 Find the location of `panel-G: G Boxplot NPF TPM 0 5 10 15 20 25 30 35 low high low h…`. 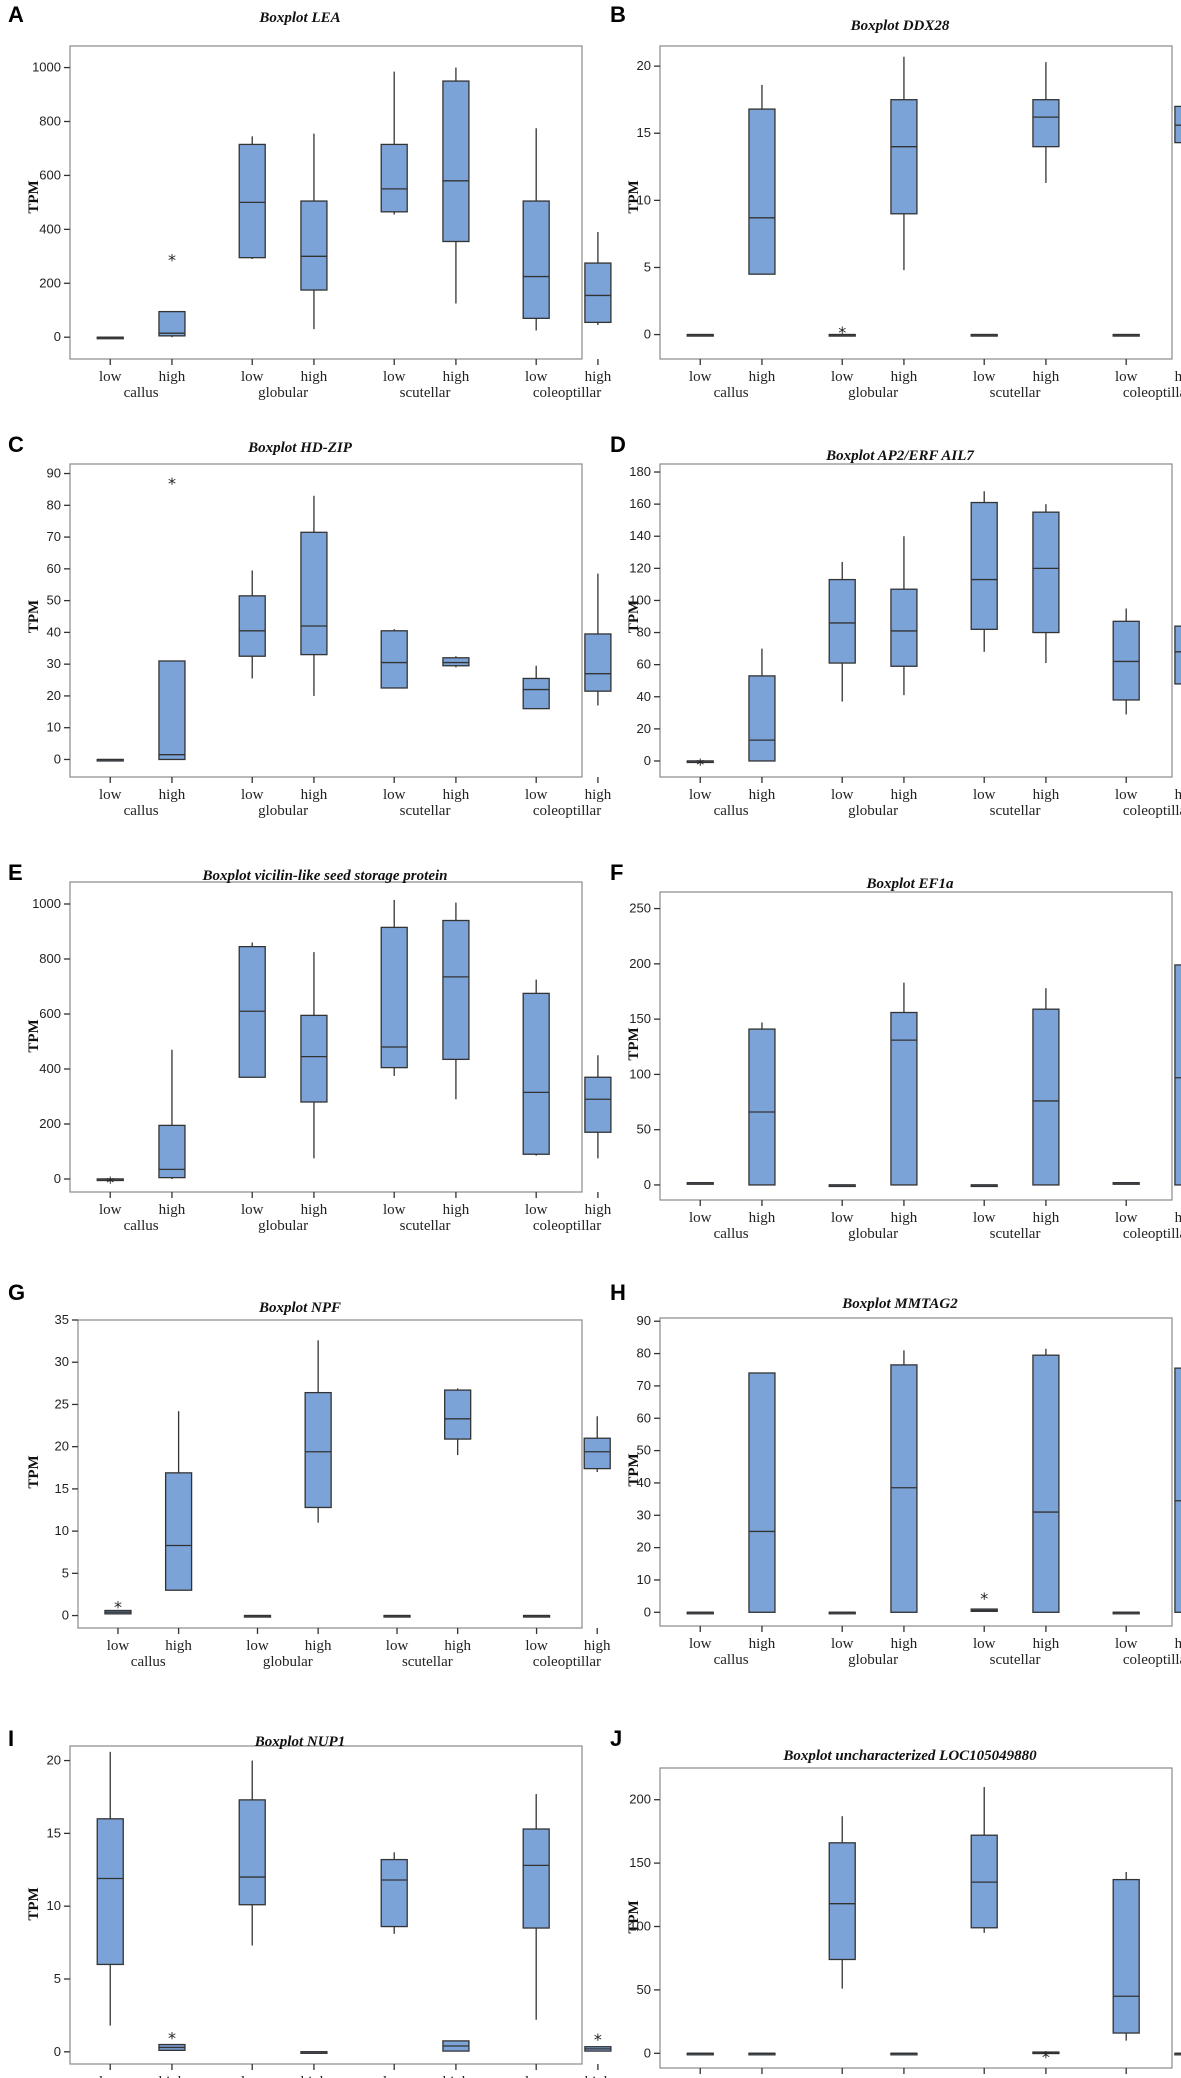

panel-G: G Boxplot NPF TPM 0 5 10 15 20 25 30 35 low high low h… is located at coordinates (309, 1475).